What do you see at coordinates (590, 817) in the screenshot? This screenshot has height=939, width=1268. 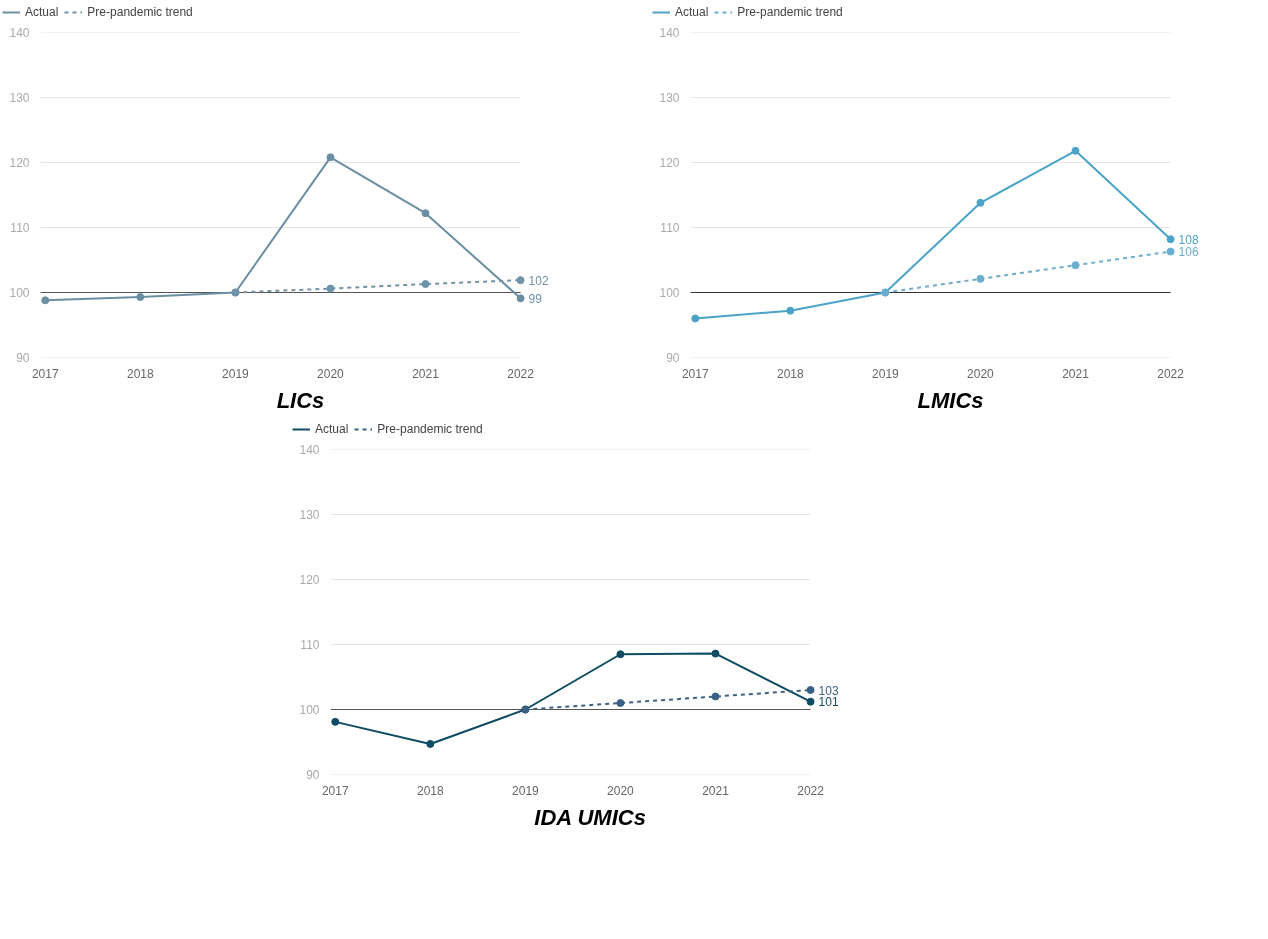 I see `text: IDA UMICs` at bounding box center [590, 817].